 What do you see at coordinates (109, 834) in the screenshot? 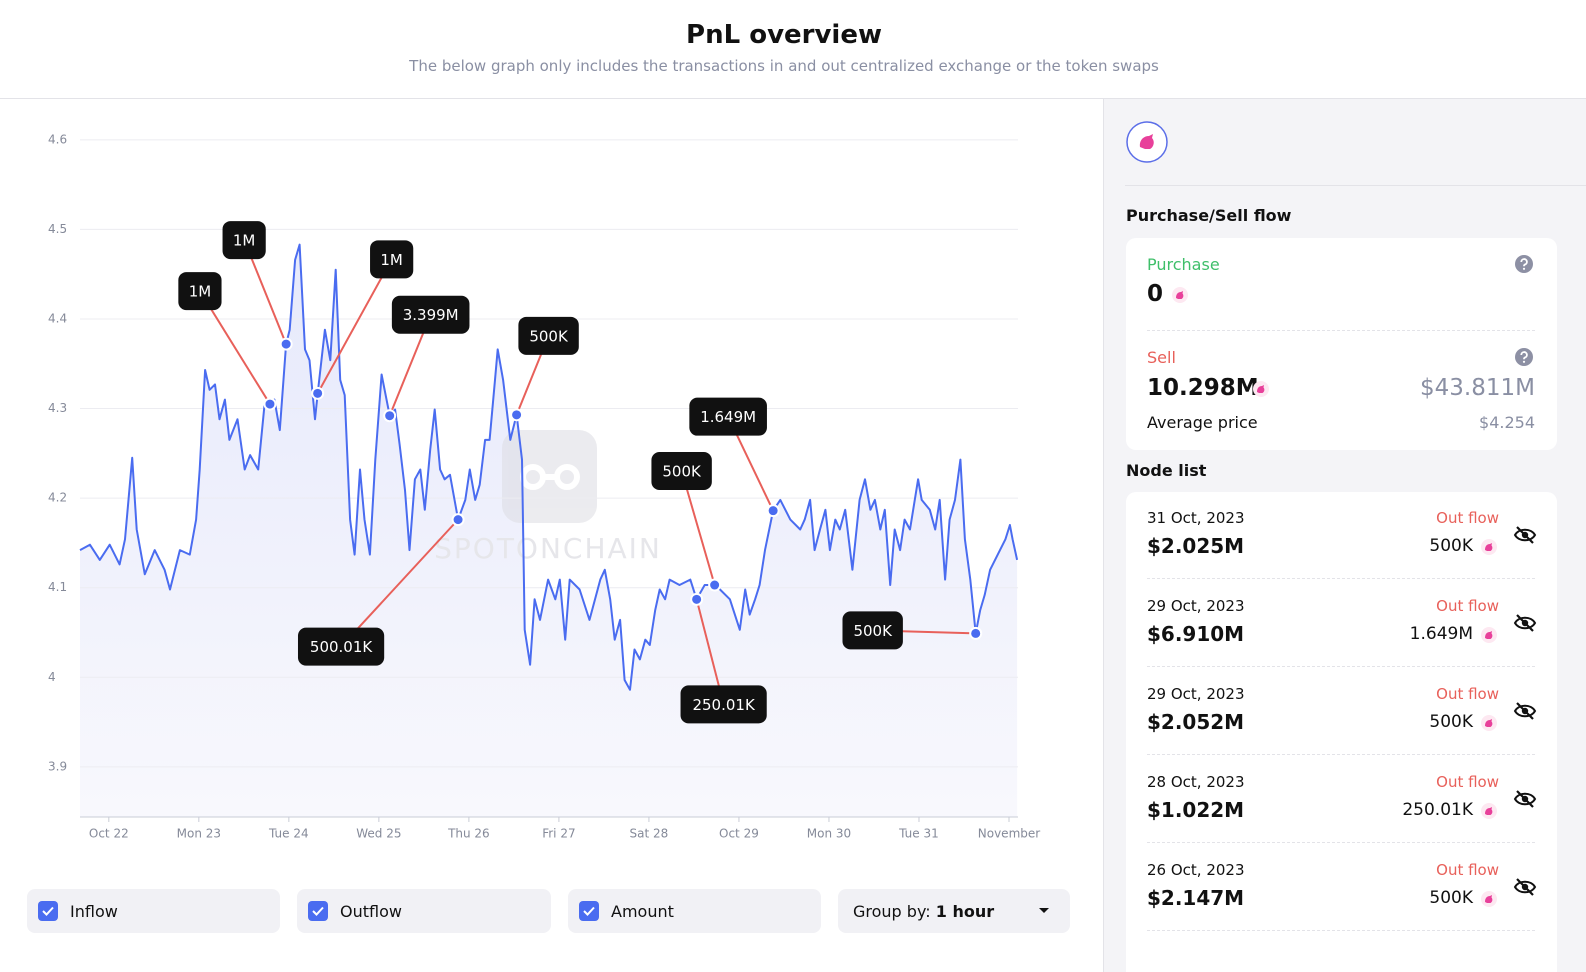
I see `x-tick-label: Oct 22` at bounding box center [109, 834].